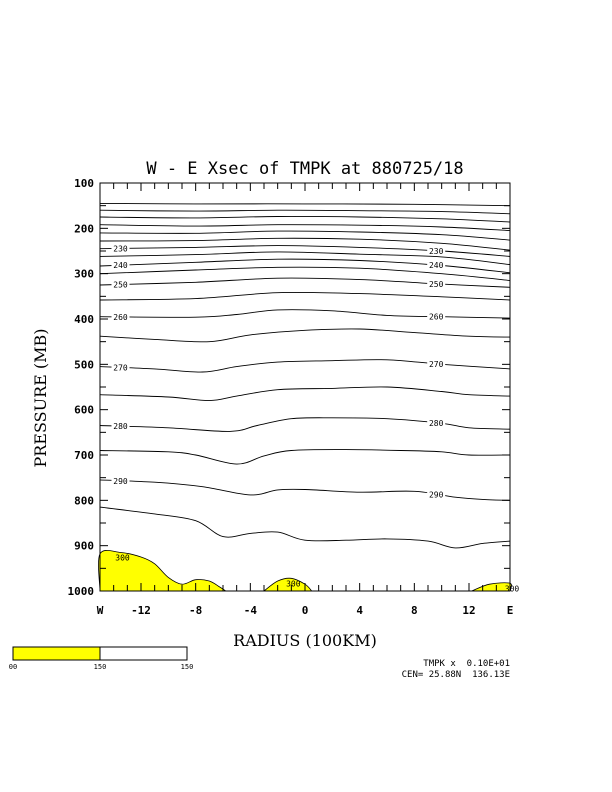  I want to click on y-axis-label: PRESSURE (MB), so click(40, 397).